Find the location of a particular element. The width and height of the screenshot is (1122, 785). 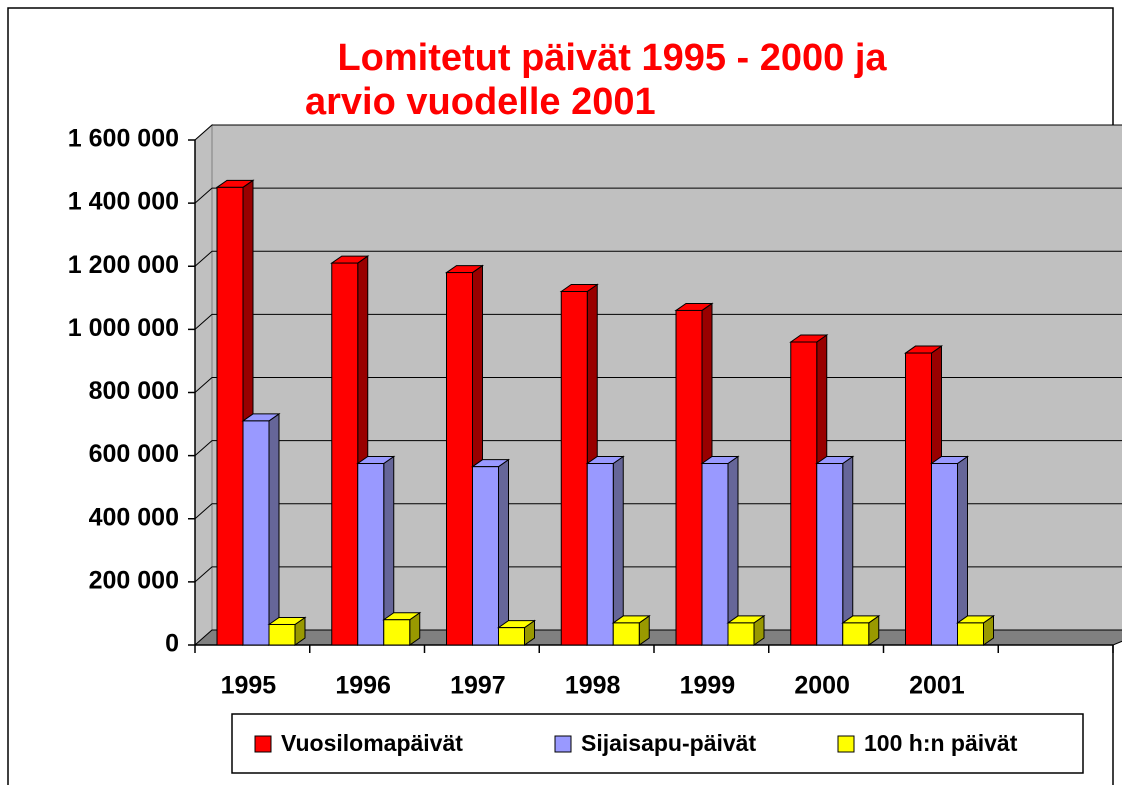

x-tick-label: 1997 is located at coordinates (478, 686).